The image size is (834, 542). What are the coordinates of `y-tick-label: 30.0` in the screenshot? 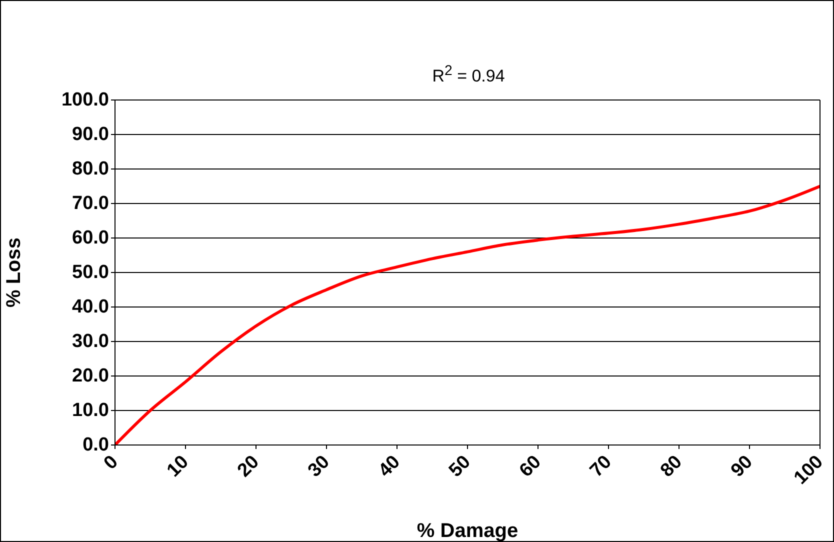 It's located at (90, 341).